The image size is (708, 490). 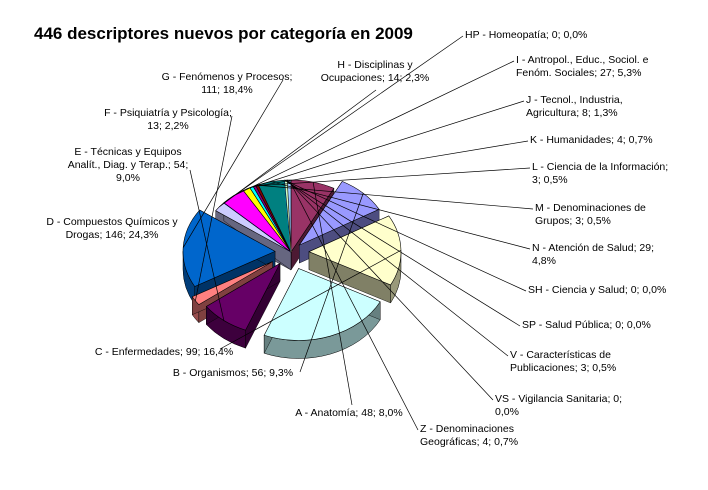 I want to click on data-label-line: Z - Denominaciones, so click(x=467, y=429).